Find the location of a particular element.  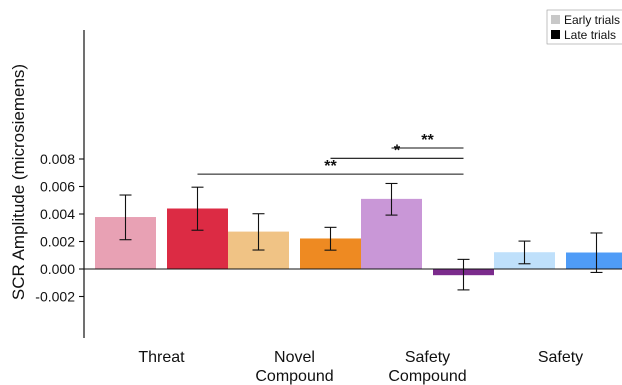

legend-item-1: Late trials is located at coordinates (583, 35).